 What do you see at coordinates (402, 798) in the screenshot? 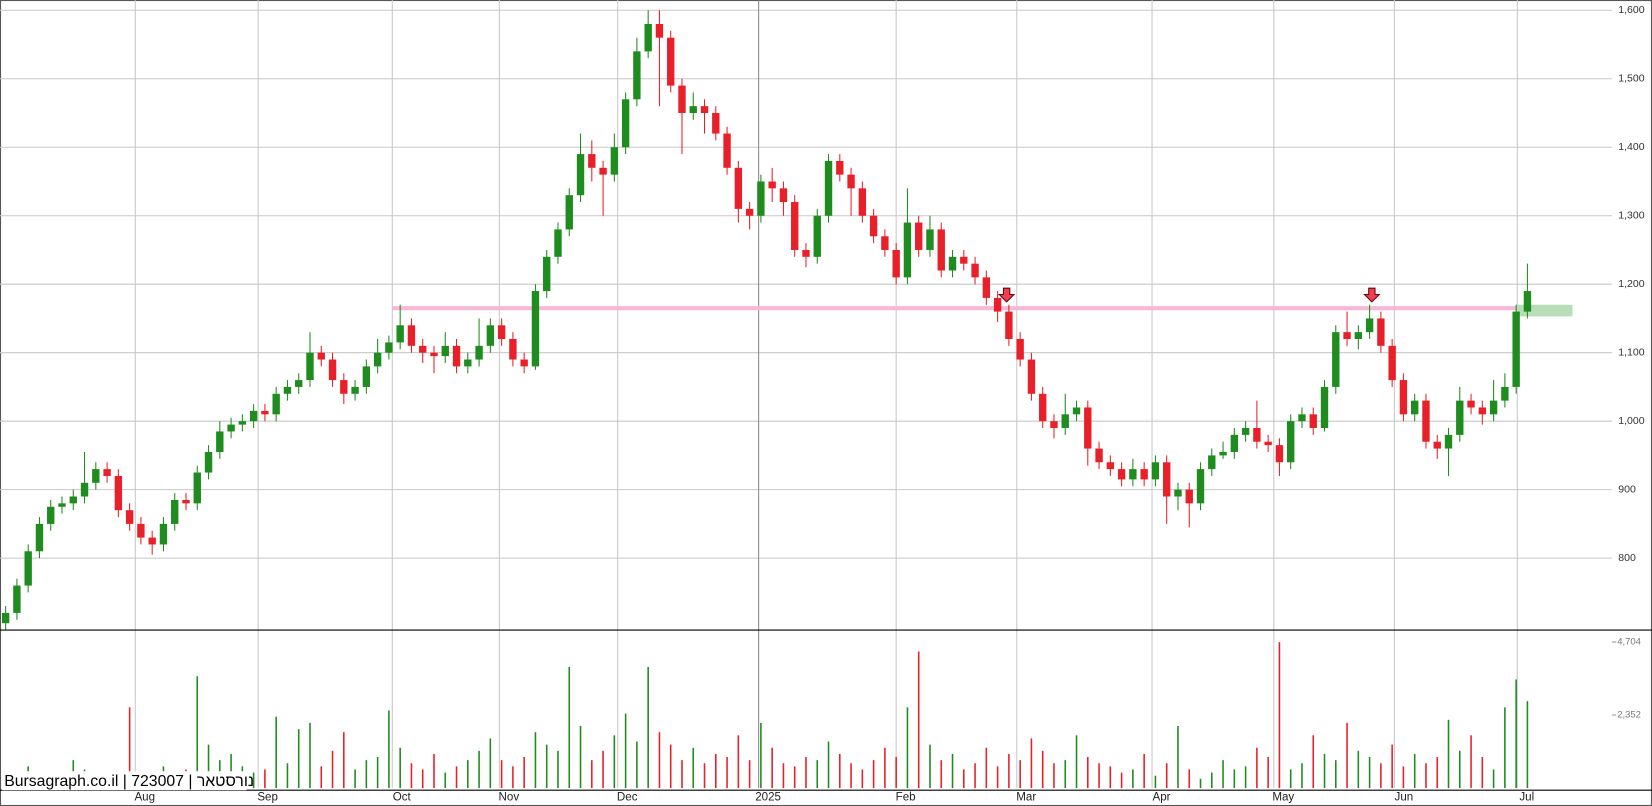
I see `x-tick-label: Oct` at bounding box center [402, 798].